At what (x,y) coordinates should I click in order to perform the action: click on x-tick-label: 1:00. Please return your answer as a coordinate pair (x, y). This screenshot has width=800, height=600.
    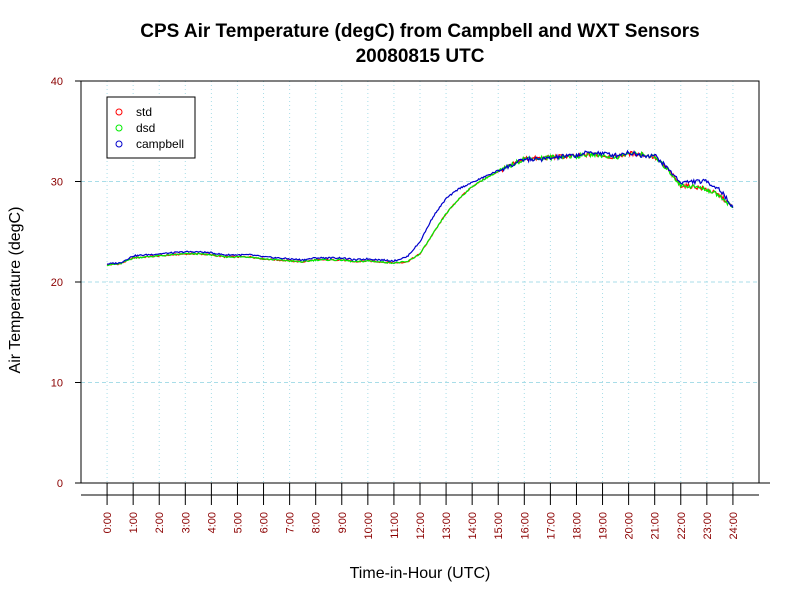
    Looking at the image, I should click on (134, 522).